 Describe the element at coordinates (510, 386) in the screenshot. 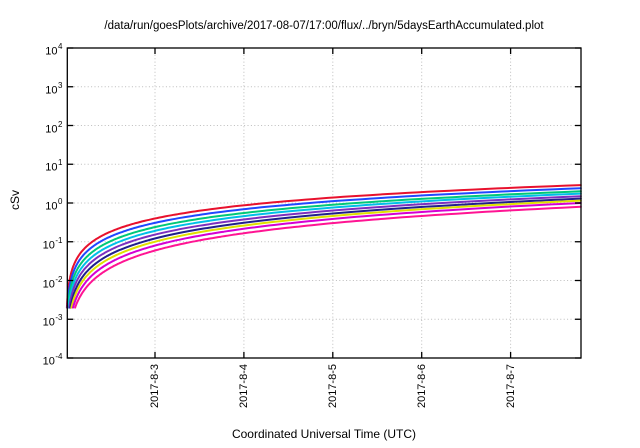

I see `x-tick-label-2017-8-7: 2017-8-7` at that location.